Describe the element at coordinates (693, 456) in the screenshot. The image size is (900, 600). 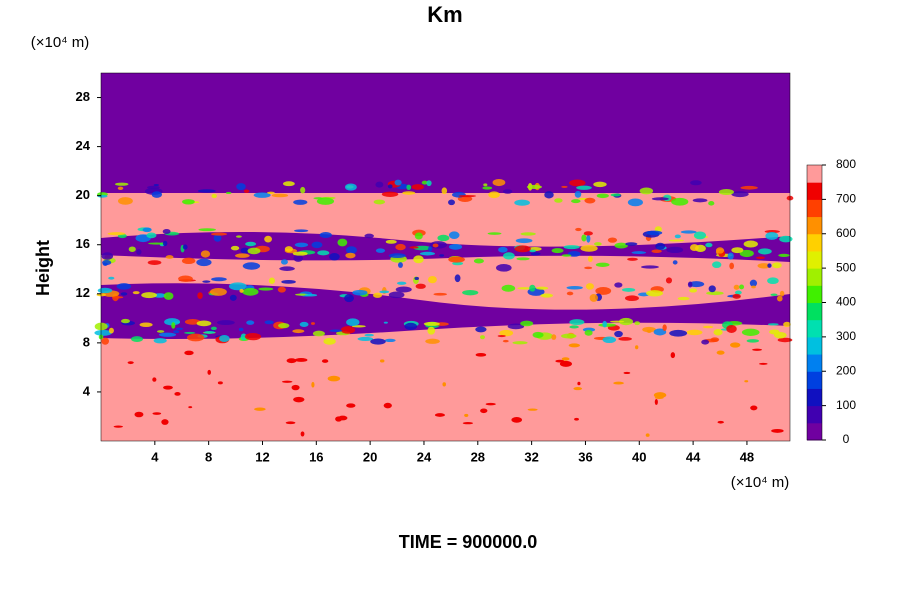
I see `x-tick-label: 44` at that location.